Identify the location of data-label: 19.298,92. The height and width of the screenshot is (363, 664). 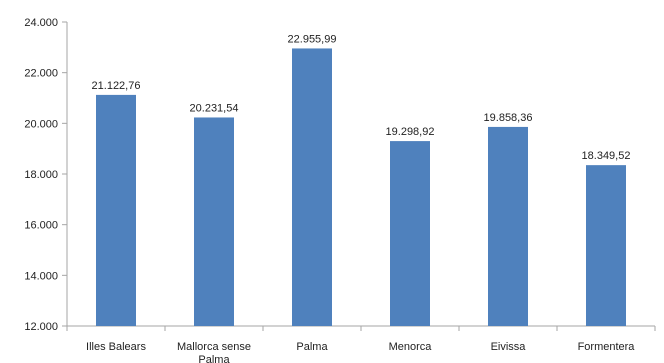
(410, 132).